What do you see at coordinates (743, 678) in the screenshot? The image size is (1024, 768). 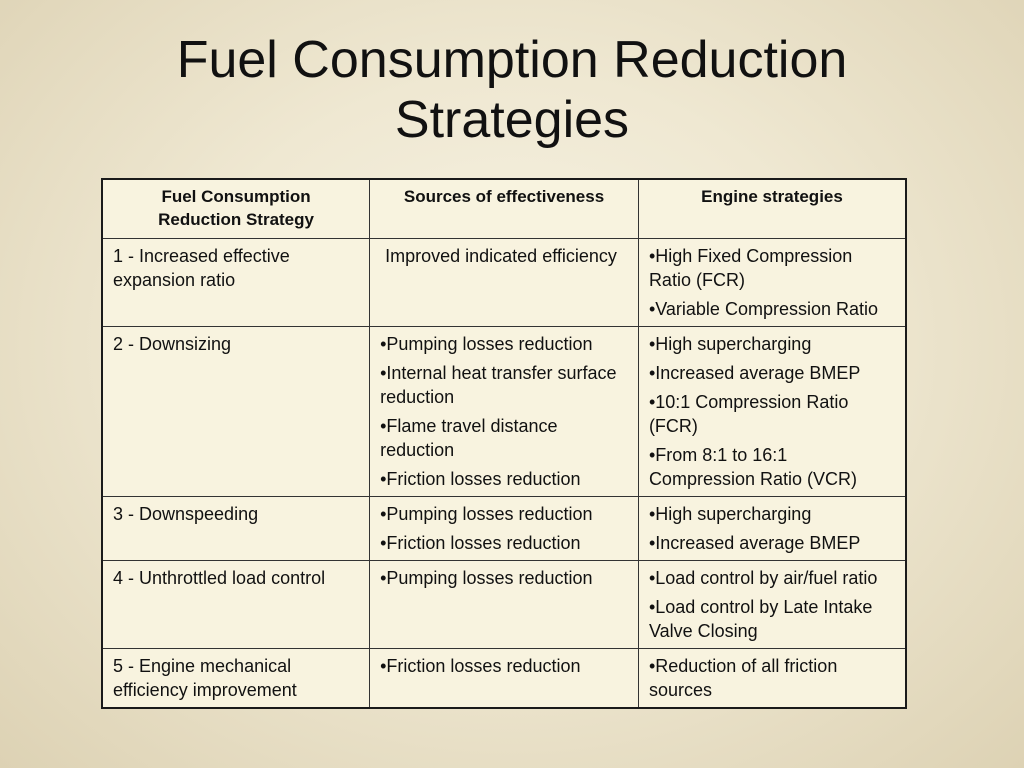 I see `list-item: •Reduction of all friction sources` at bounding box center [743, 678].